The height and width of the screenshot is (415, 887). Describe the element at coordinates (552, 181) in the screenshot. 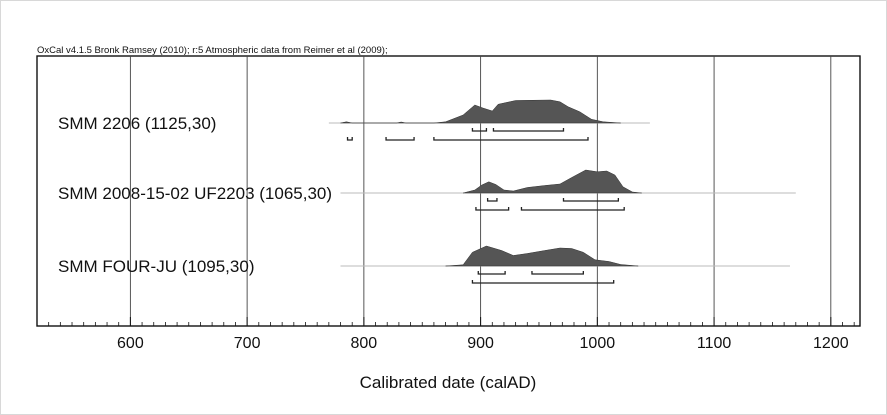

I see `series-2-density` at that location.